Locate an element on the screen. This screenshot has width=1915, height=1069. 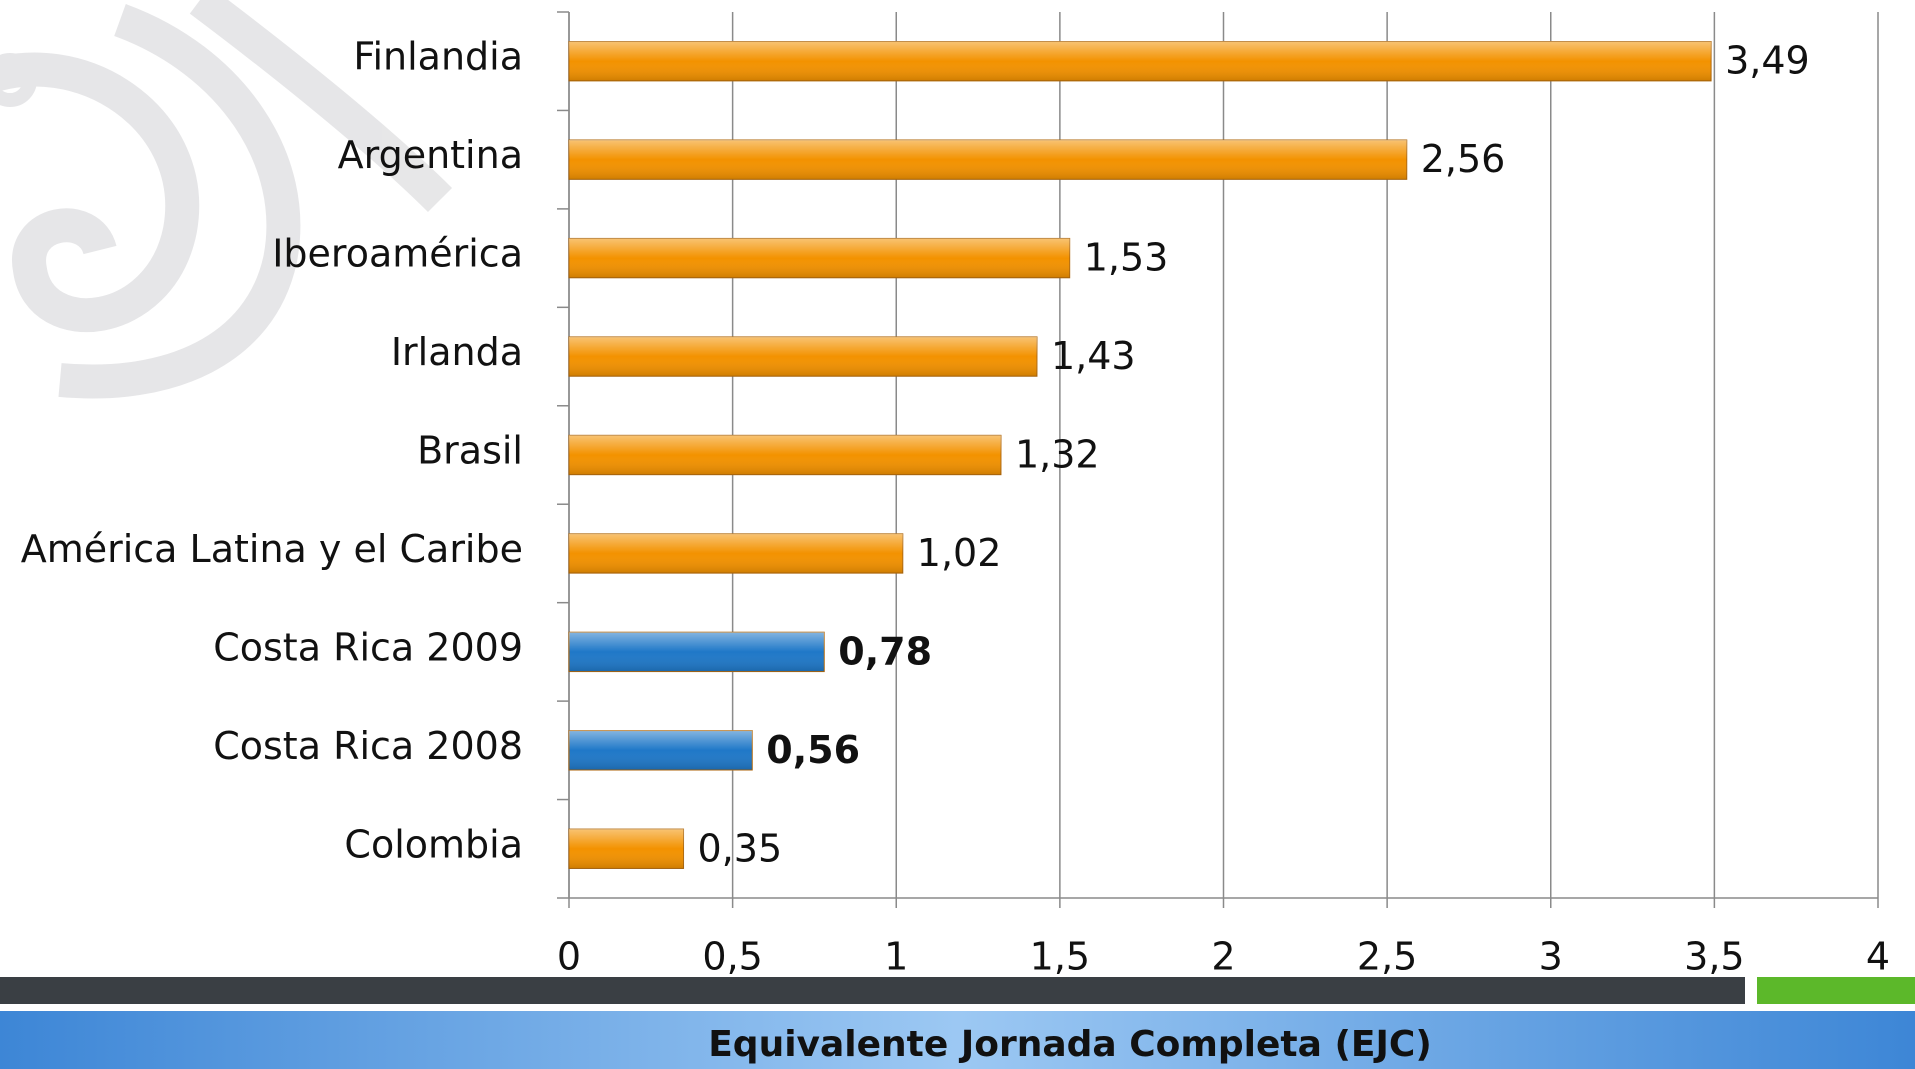
value-label: 1,53 is located at coordinates (1126, 258).